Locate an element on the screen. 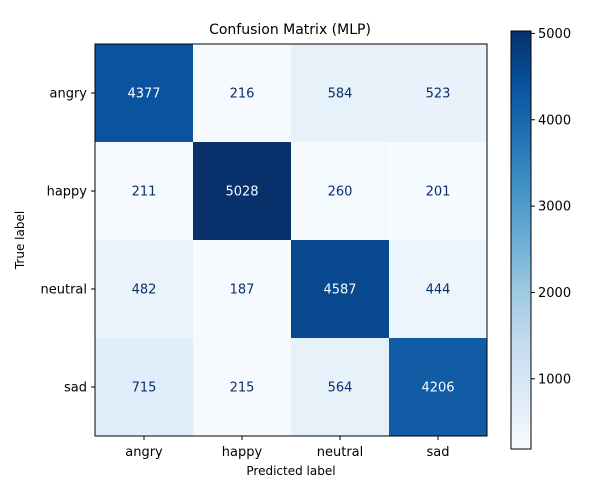  x-tick-label: angry is located at coordinates (144, 452).